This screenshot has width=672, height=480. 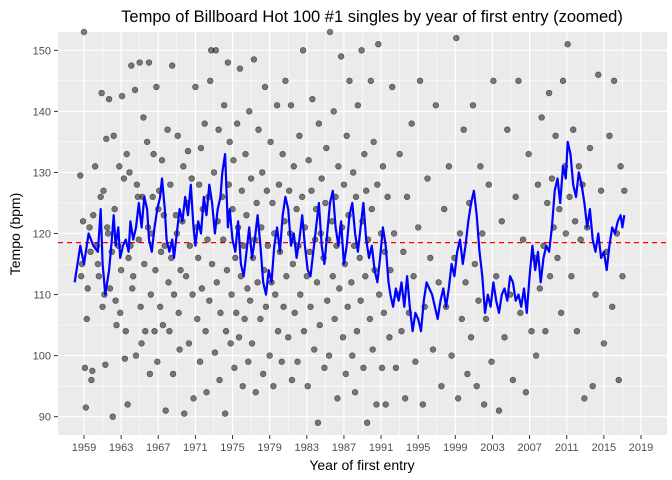 What do you see at coordinates (158, 448) in the screenshot?
I see `x-tick-label: 1967` at bounding box center [158, 448].